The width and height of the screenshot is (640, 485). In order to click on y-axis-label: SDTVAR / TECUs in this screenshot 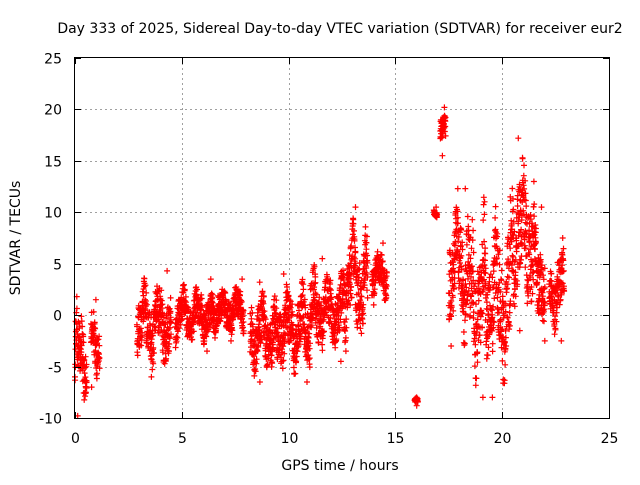, I will do `click(16, 238)`.